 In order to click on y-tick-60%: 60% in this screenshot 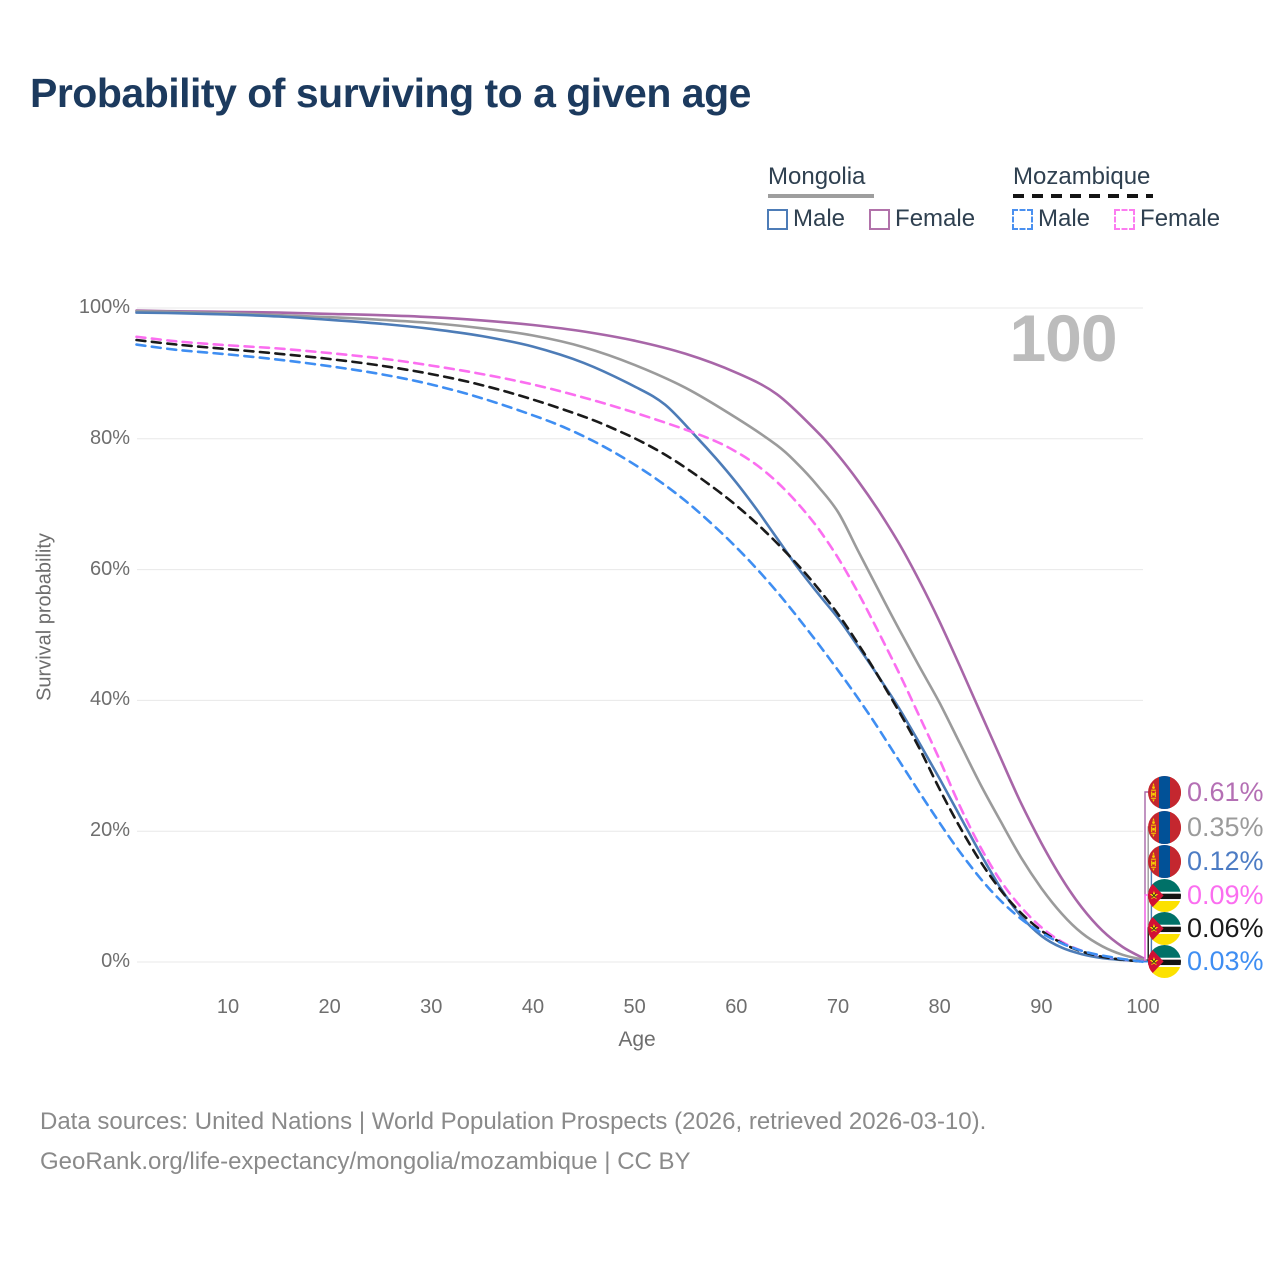, I will do `click(109, 568)`.